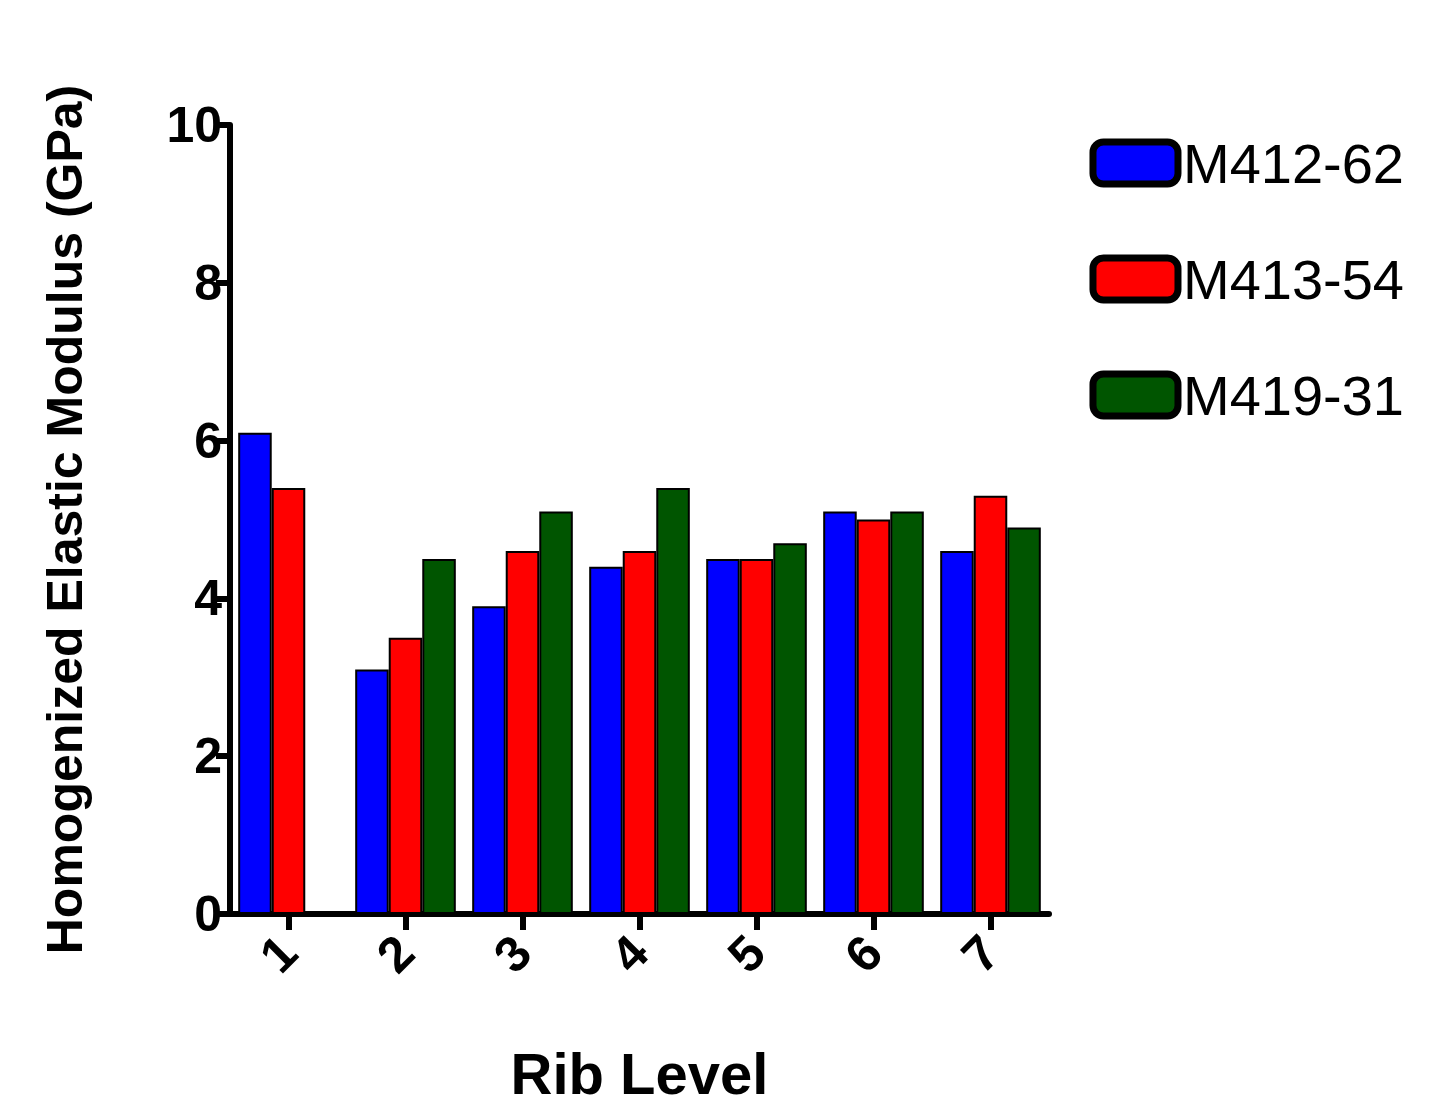  What do you see at coordinates (981, 954) in the screenshot?
I see `x-tick-label: 7` at bounding box center [981, 954].